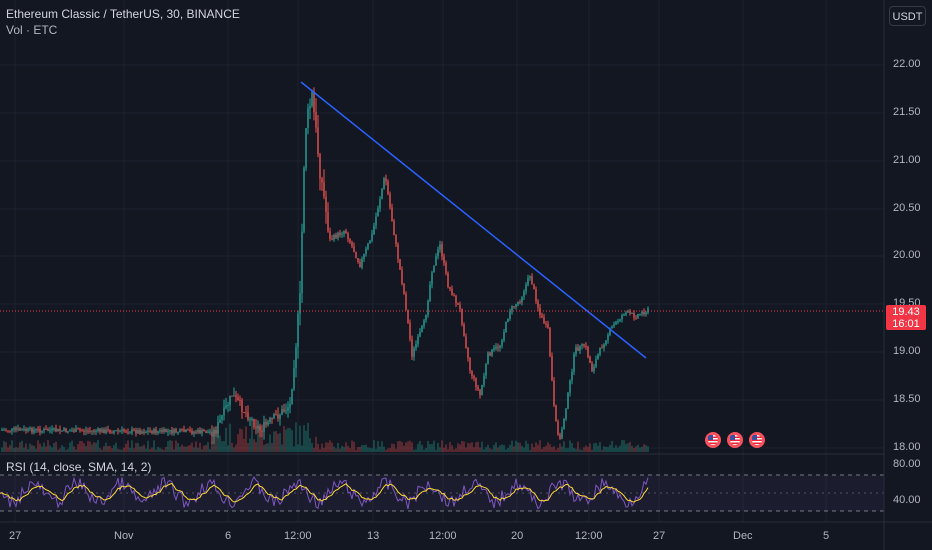 The width and height of the screenshot is (932, 550). What do you see at coordinates (123, 14) in the screenshot?
I see `symbol-title: Ethereum Classic / TetherUS, 30, BINANCE` at bounding box center [123, 14].